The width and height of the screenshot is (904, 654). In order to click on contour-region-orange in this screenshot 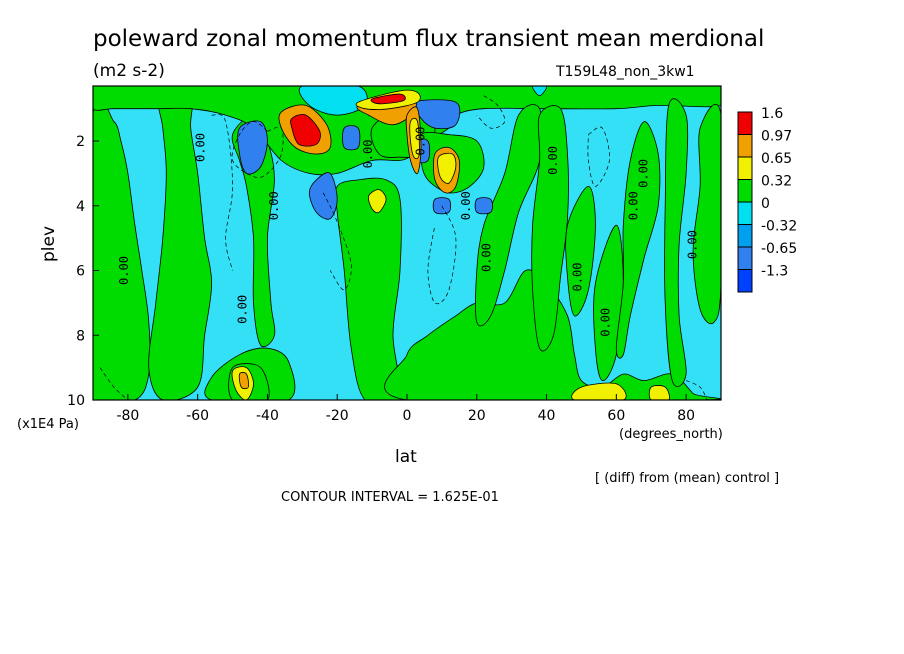, I will do `click(243, 381)`.